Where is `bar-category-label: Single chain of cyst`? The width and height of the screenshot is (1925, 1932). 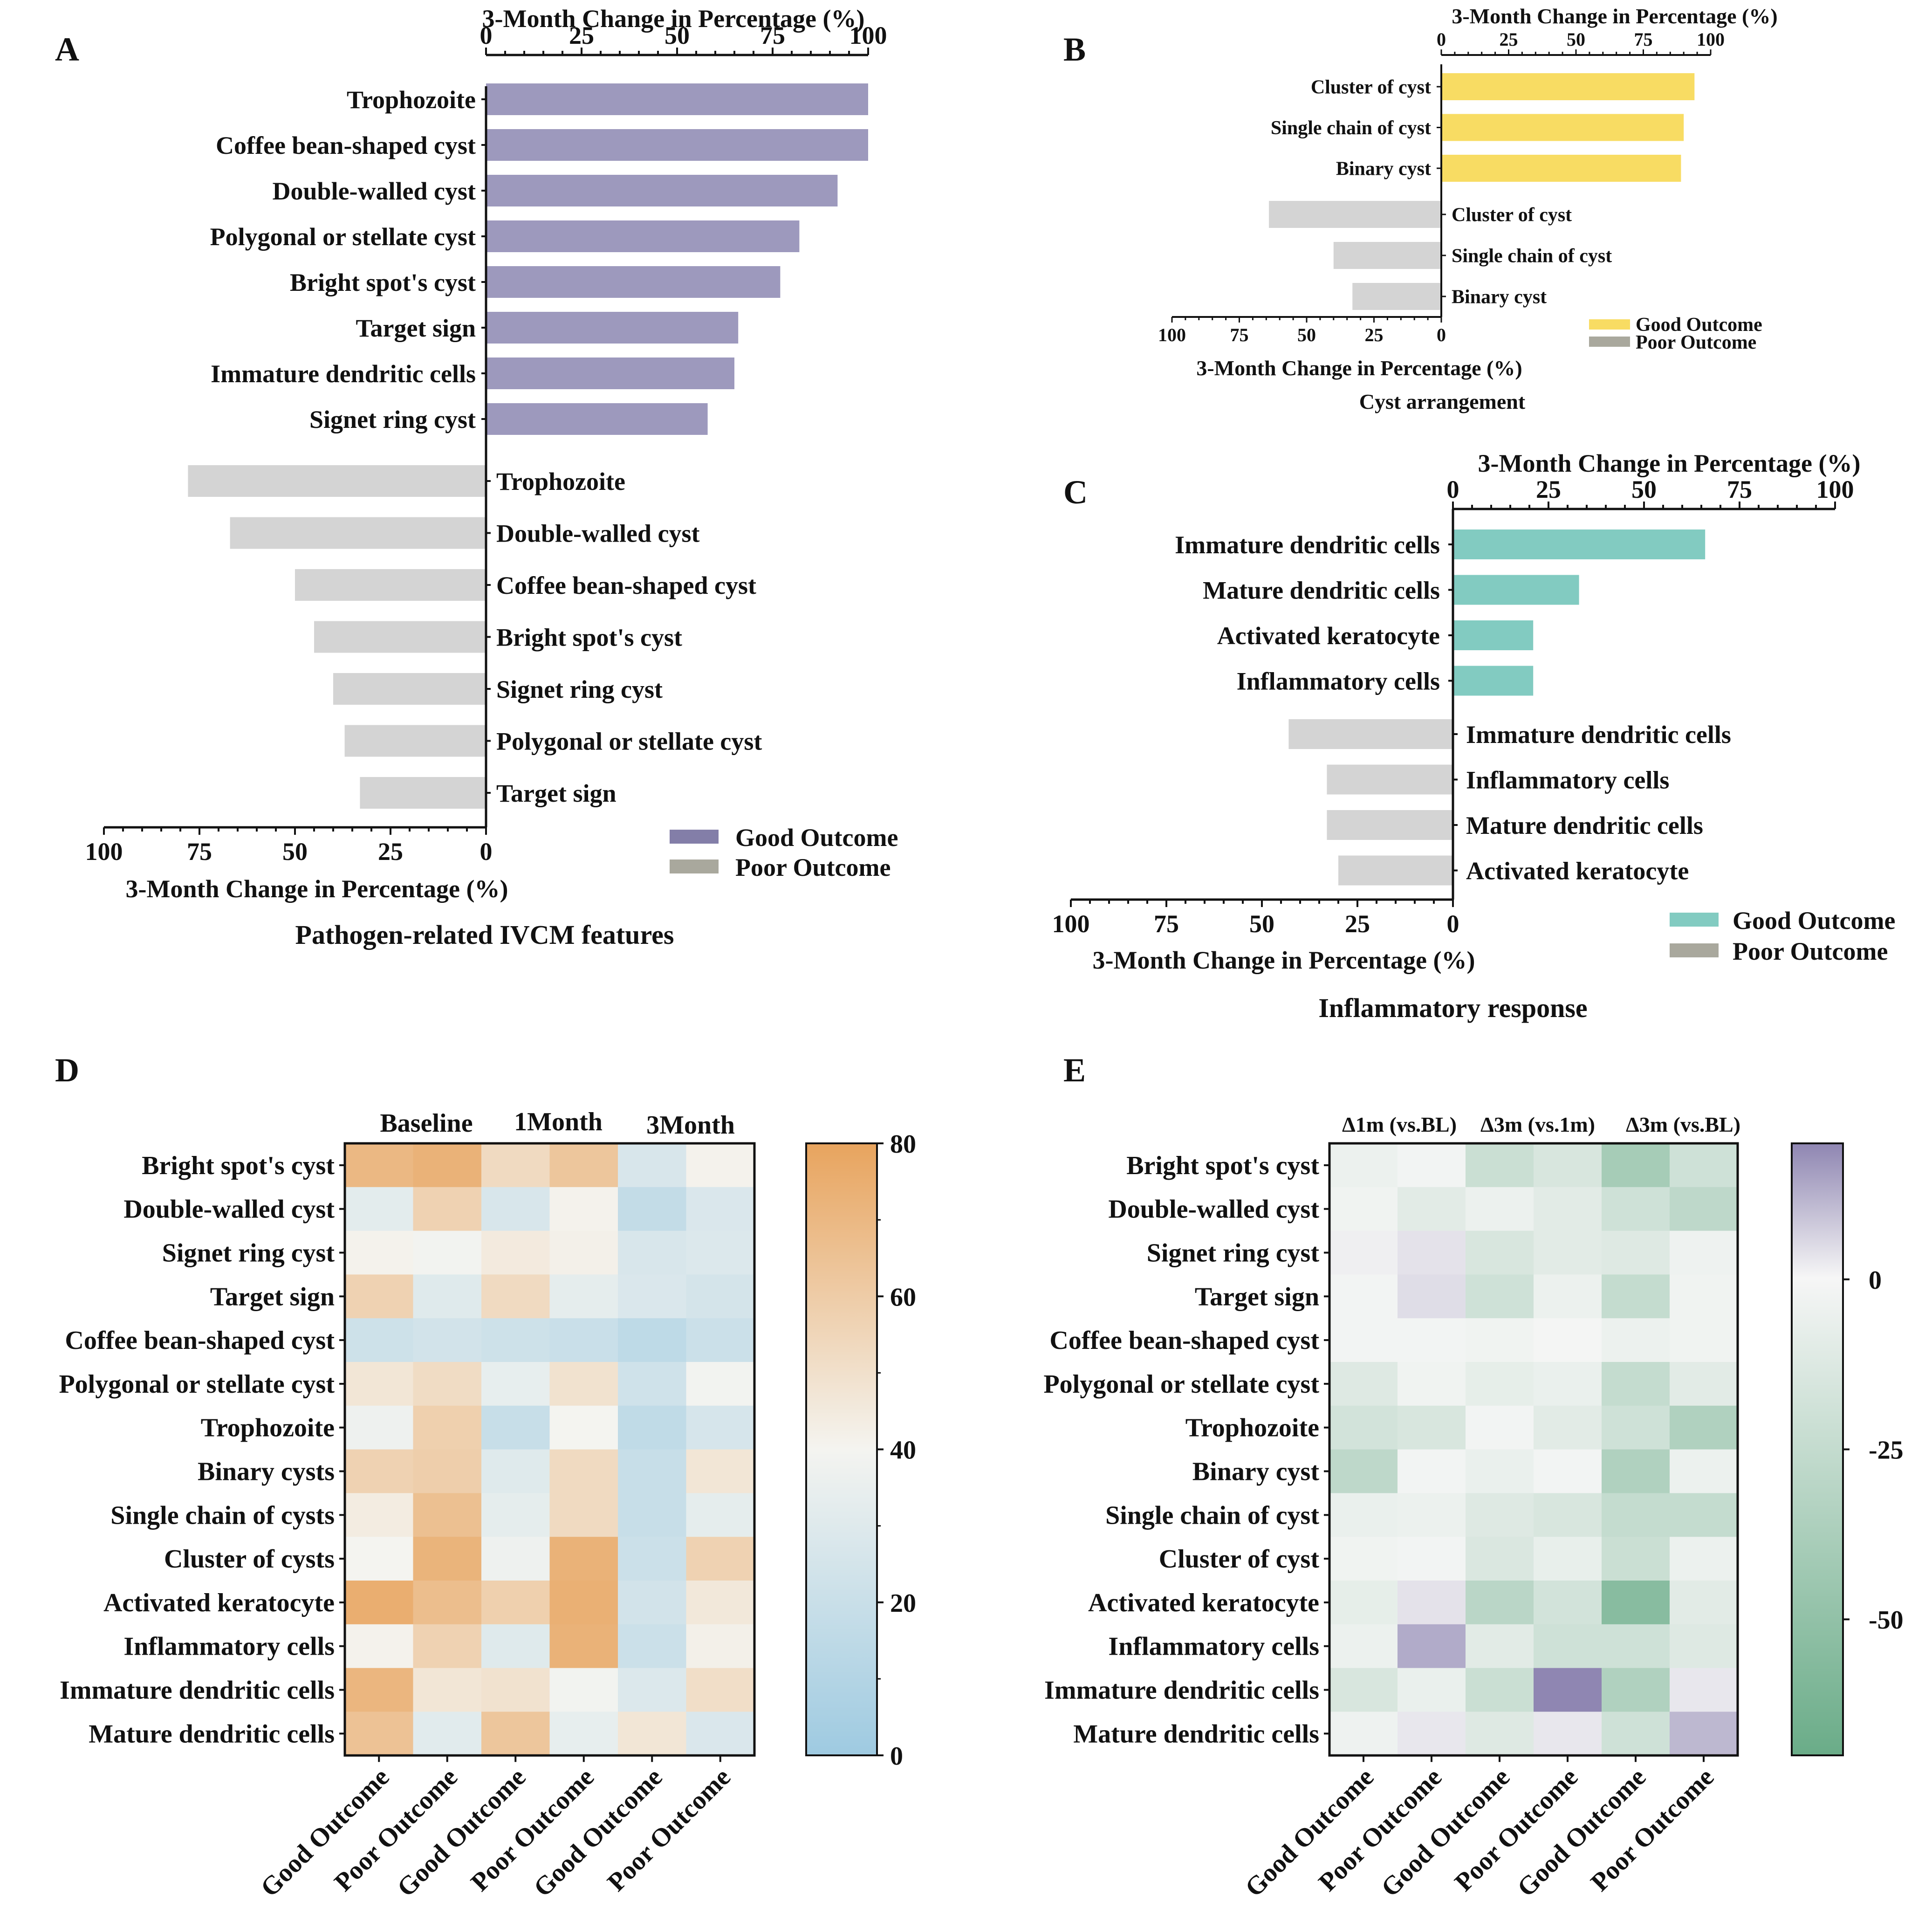 bar-category-label: Single chain of cyst is located at coordinates (1532, 256).